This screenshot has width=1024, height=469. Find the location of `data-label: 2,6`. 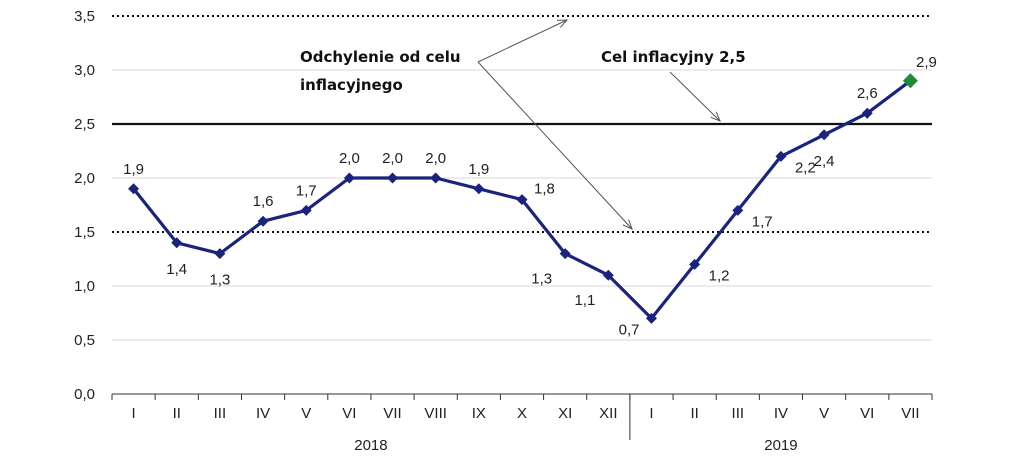

data-label: 2,6 is located at coordinates (867, 93).